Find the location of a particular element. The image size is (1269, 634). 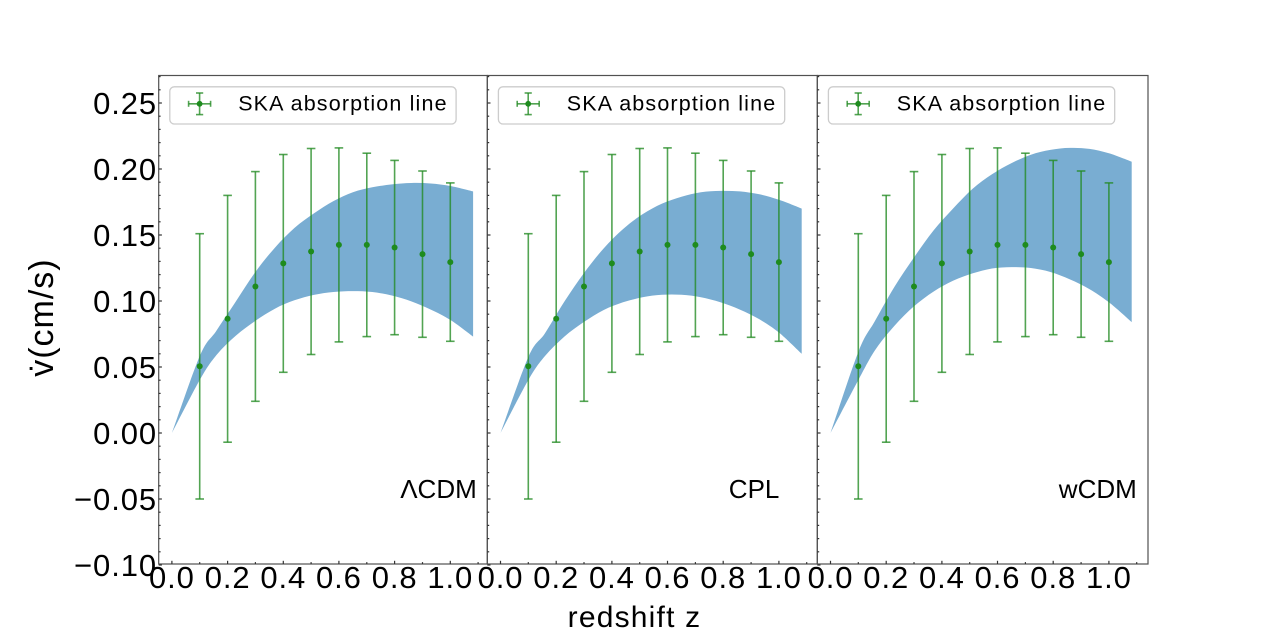

svg-text: 0.20 is located at coordinates (125, 169).